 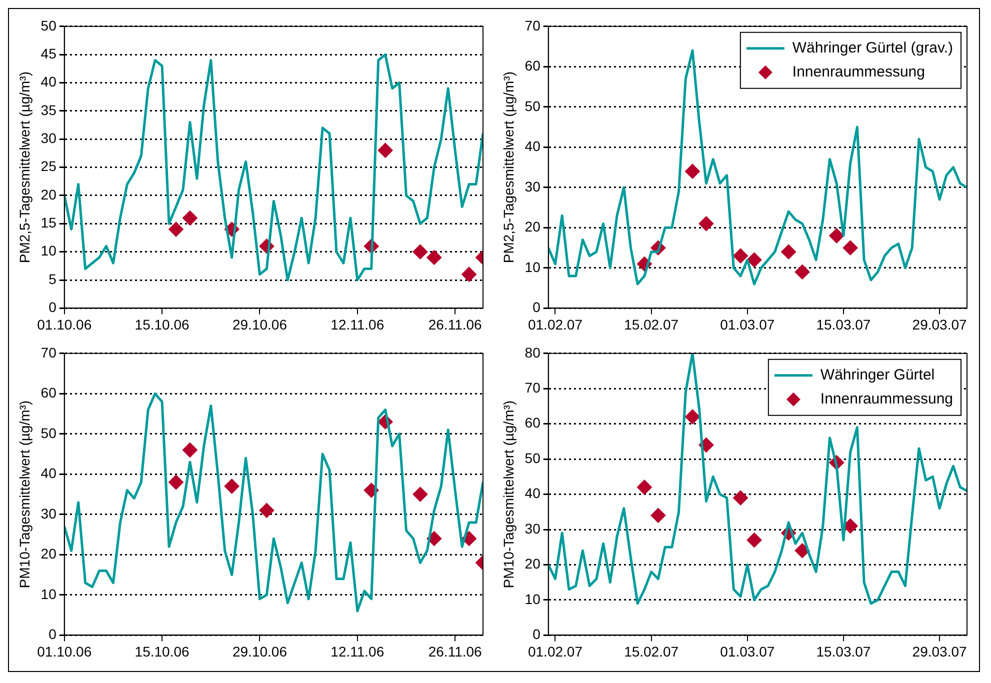 I want to click on y-tick-label: 80, so click(x=532, y=352).